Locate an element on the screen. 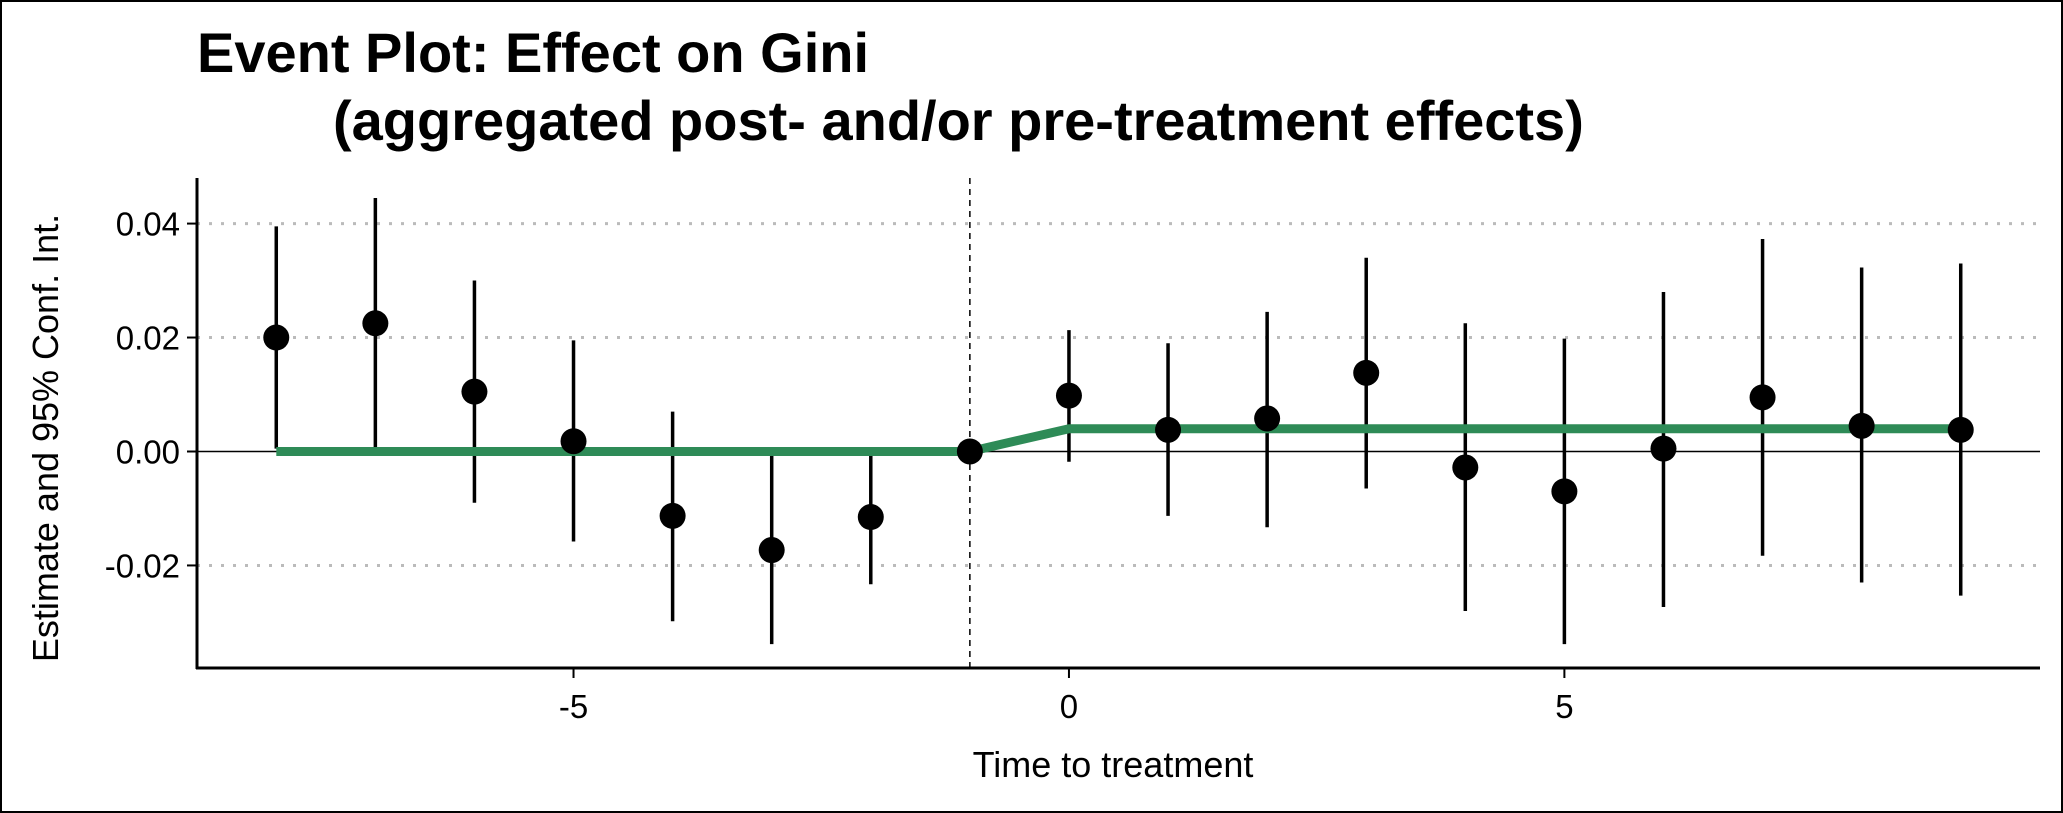 This screenshot has height=813, width=2063. x-tick-labels: -5 0 5 is located at coordinates (1066, 706).